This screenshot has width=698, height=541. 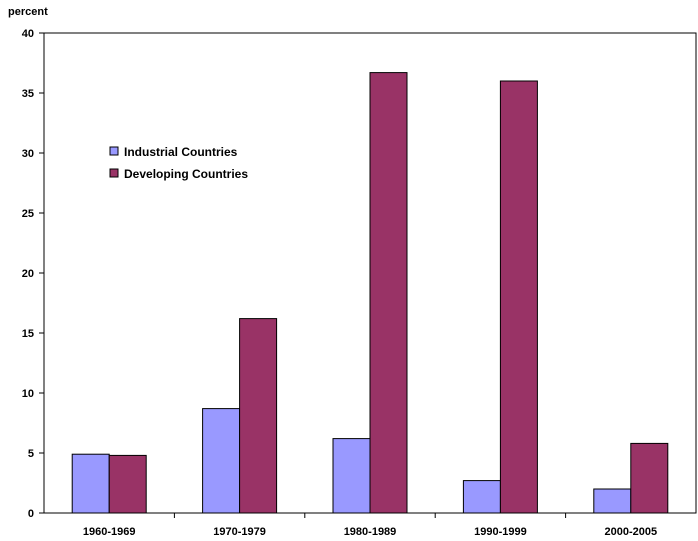 I want to click on y-tick-label: 20, so click(x=28, y=274).